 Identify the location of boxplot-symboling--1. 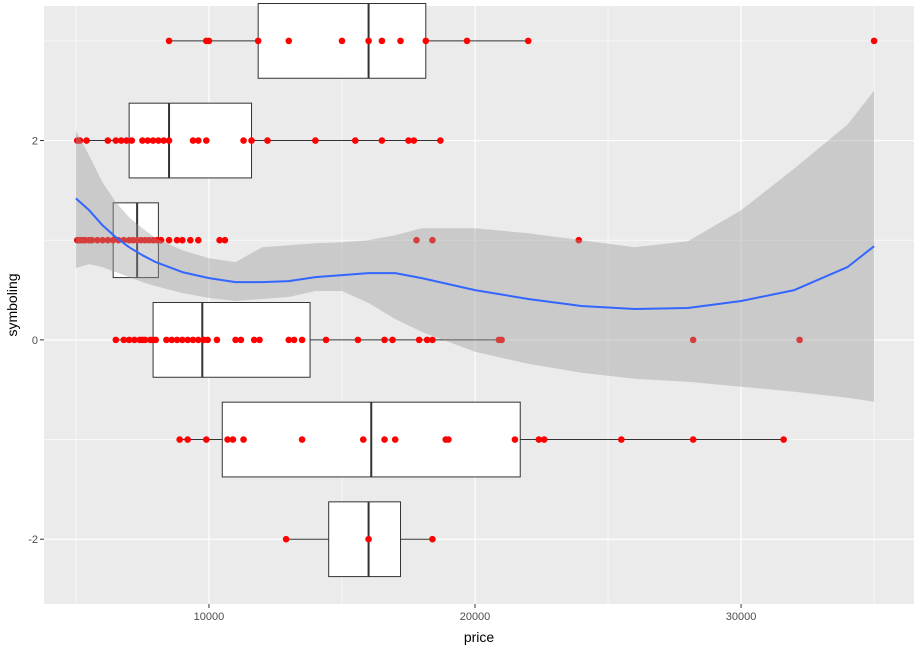
(481, 439).